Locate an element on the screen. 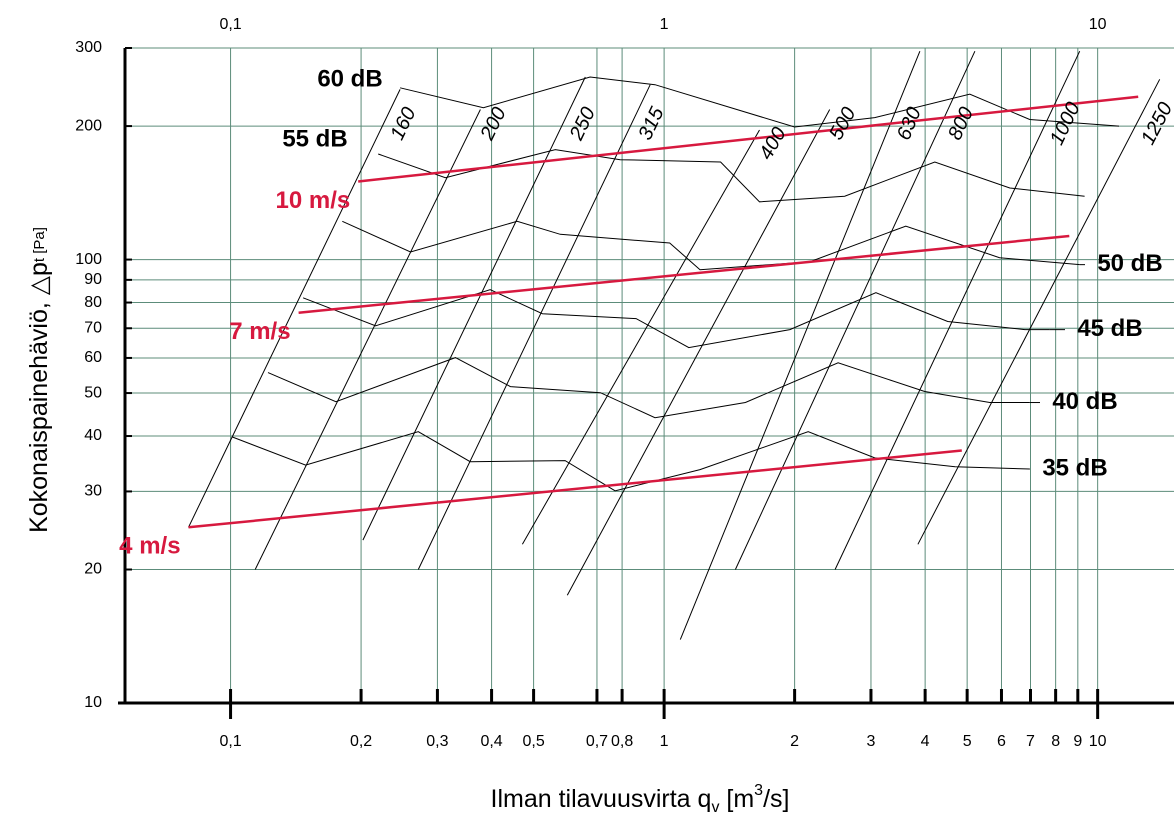 The width and height of the screenshot is (1175, 821). y-tick-label: 200 is located at coordinates (88, 125).